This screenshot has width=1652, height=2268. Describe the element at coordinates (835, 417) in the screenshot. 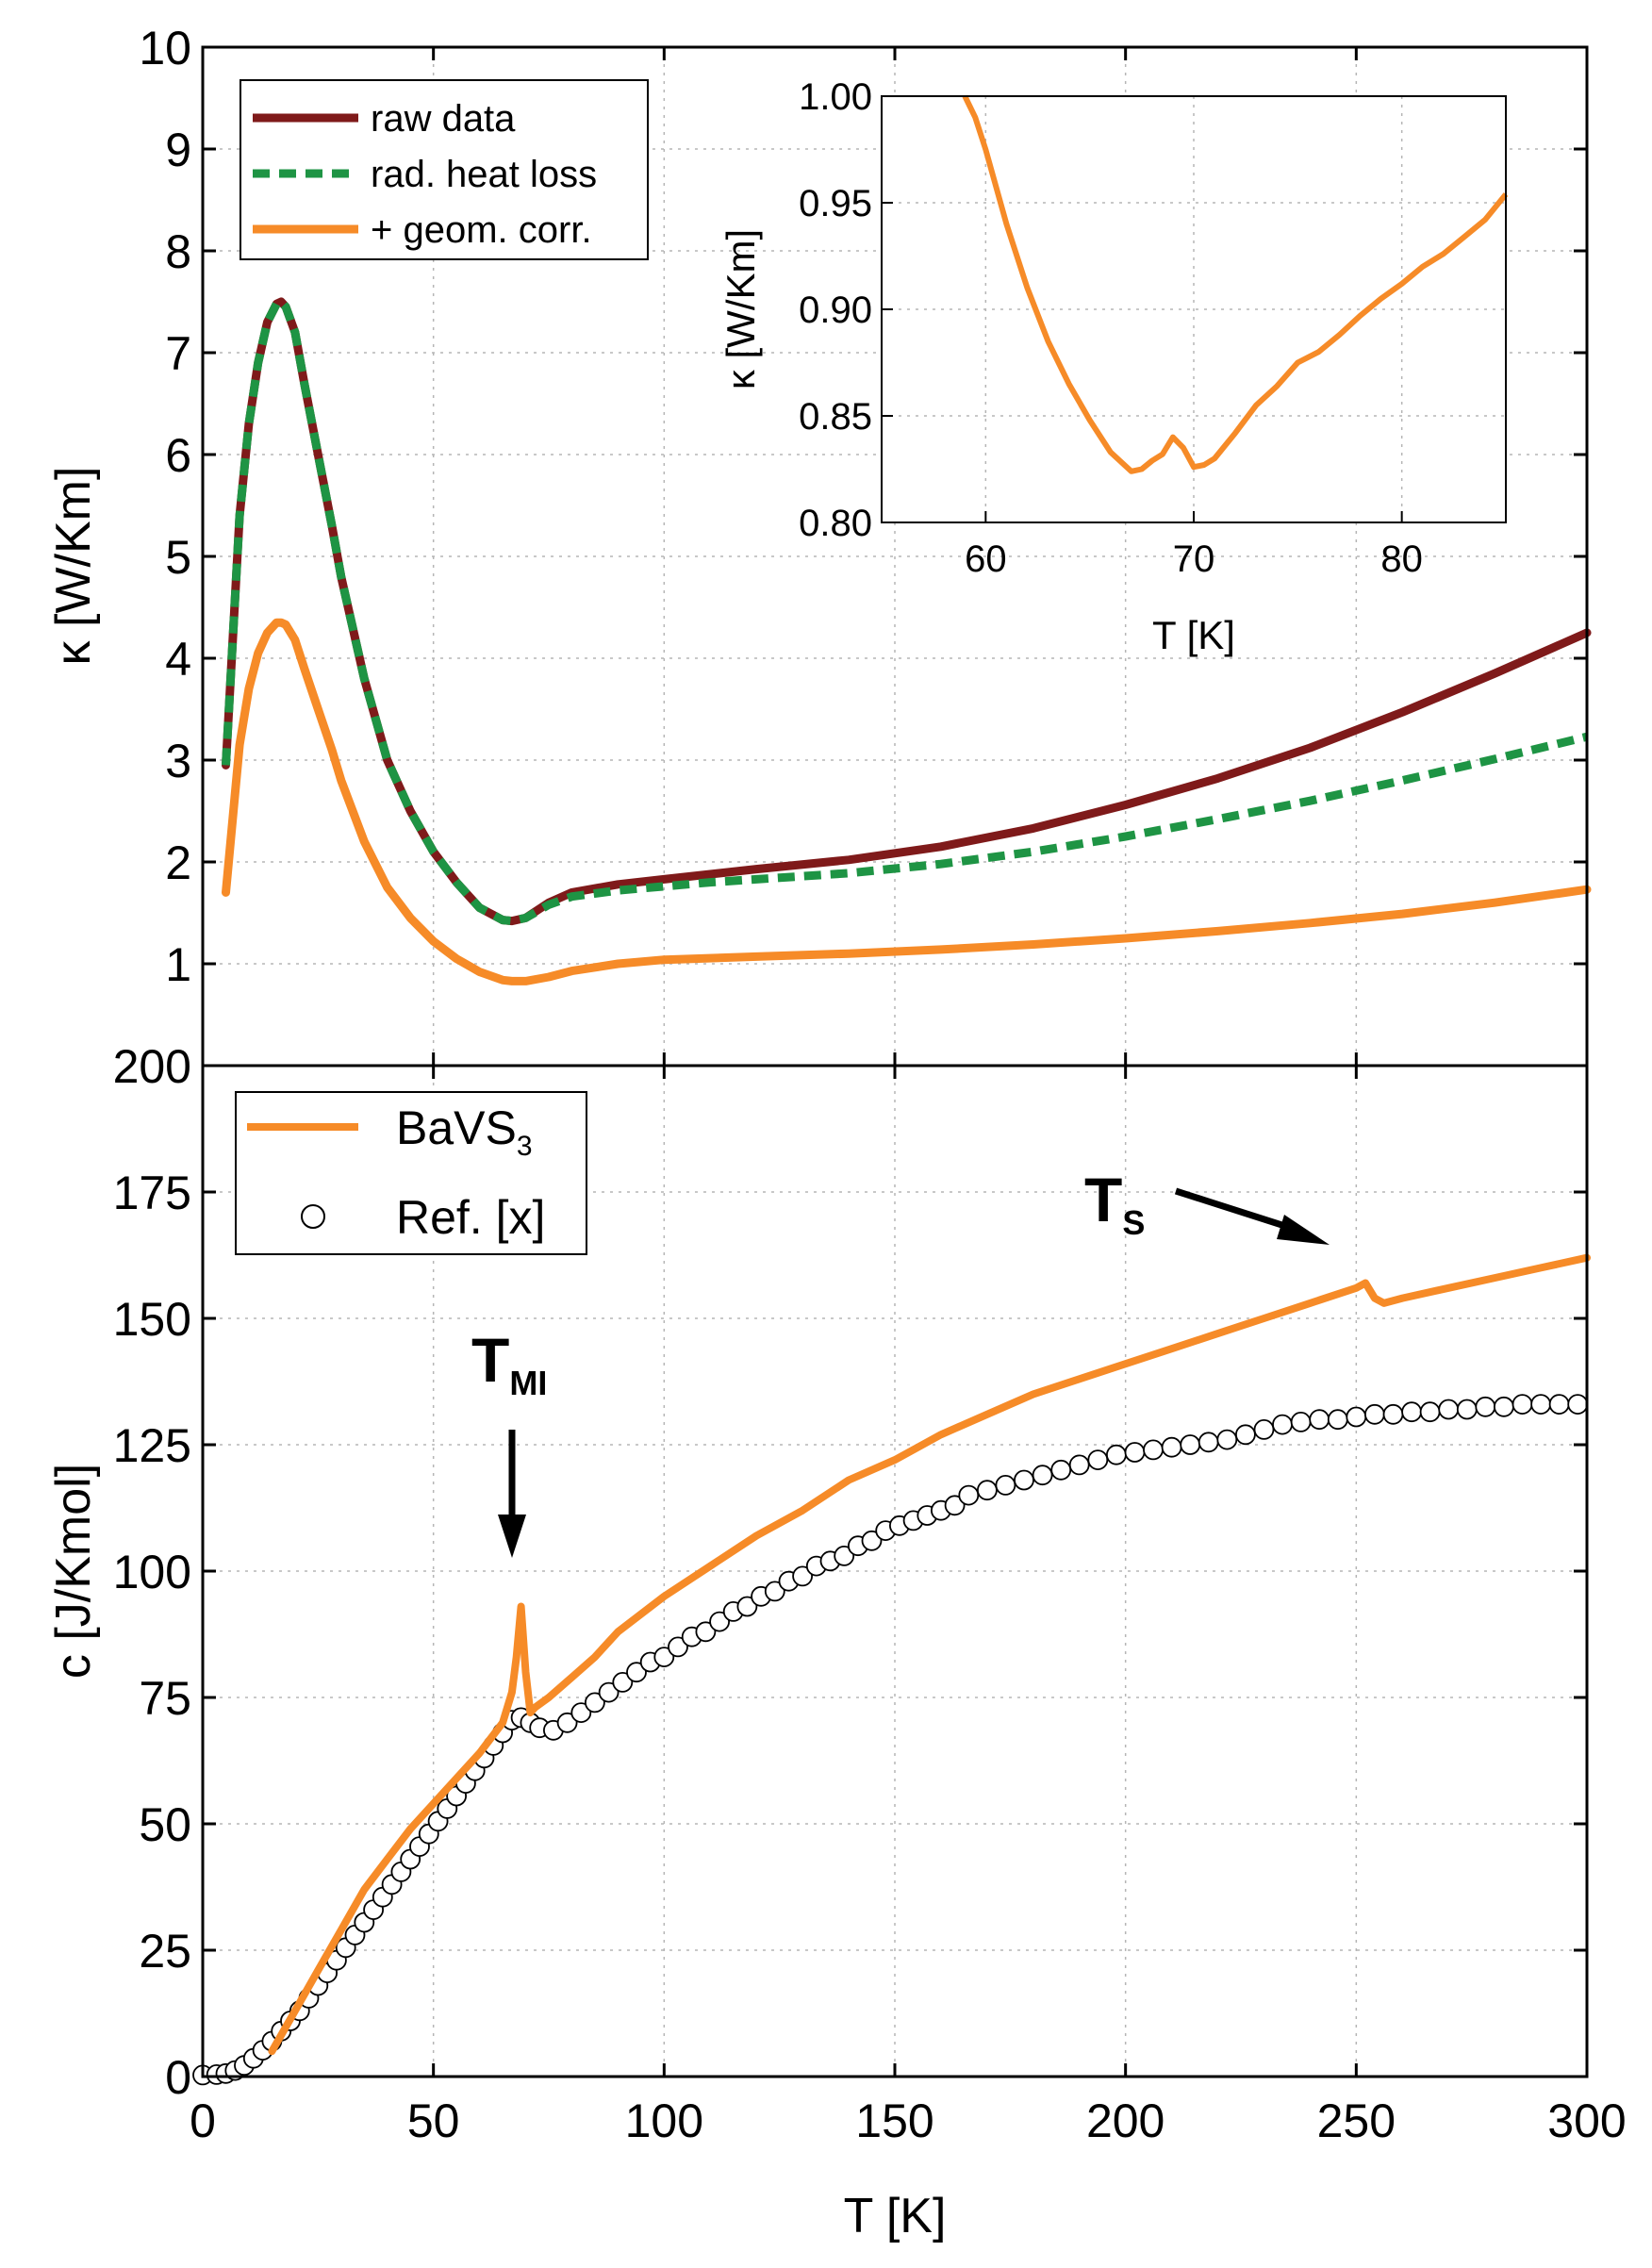

I see `inset-y-tick-label-1: 0.85` at that location.